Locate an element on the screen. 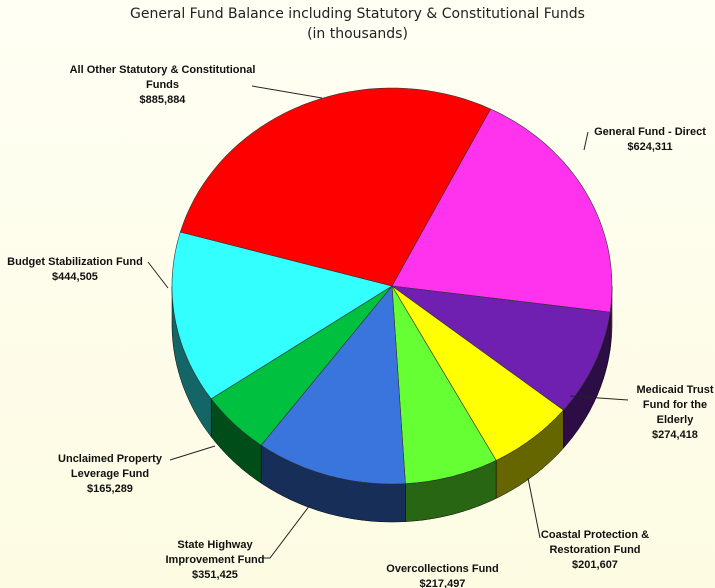 Image resolution: width=715 pixels, height=588 pixels. value-label: $274,418 is located at coordinates (675, 435).